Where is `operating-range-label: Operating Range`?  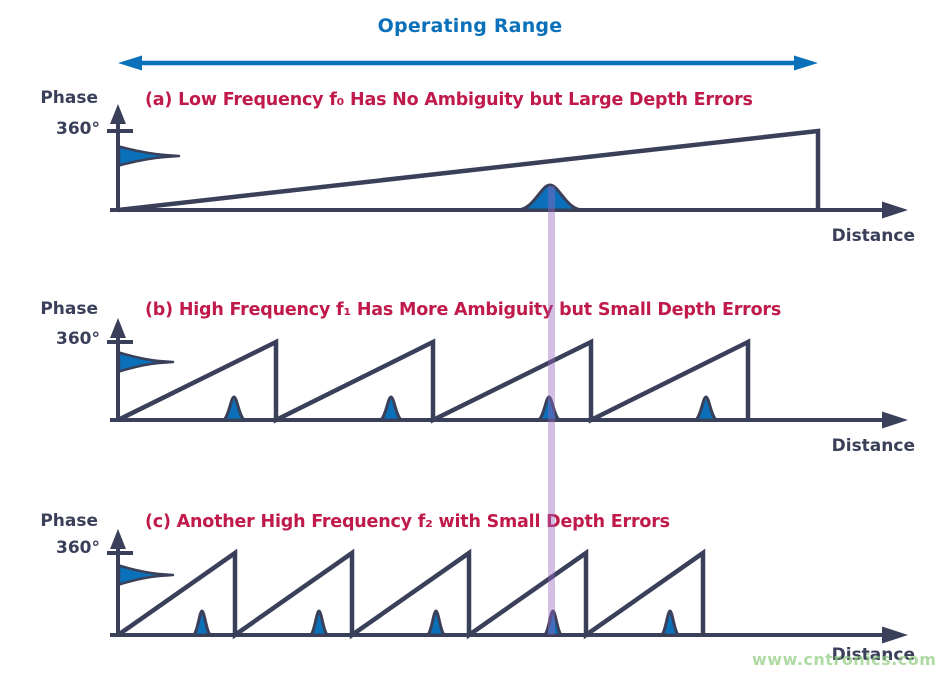 operating-range-label: Operating Range is located at coordinates (470, 26).